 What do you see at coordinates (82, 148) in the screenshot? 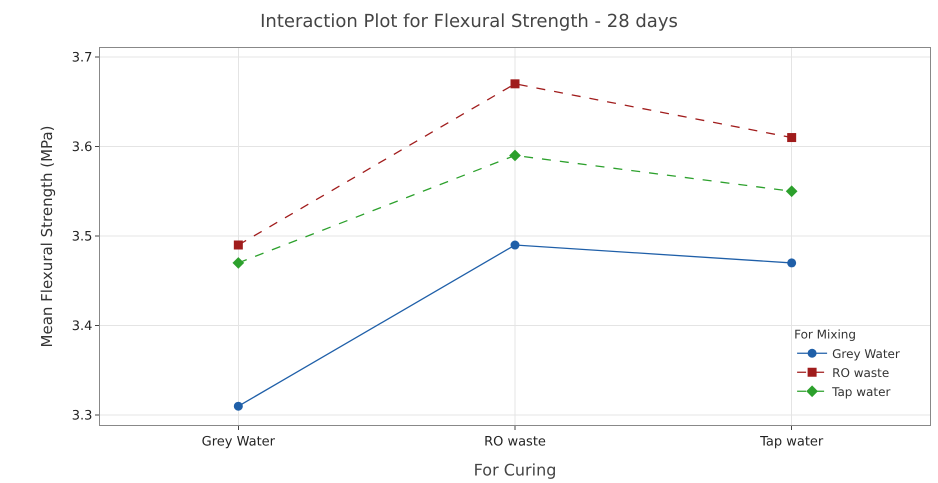
I see `y-tick-label: 3.6` at bounding box center [82, 148].